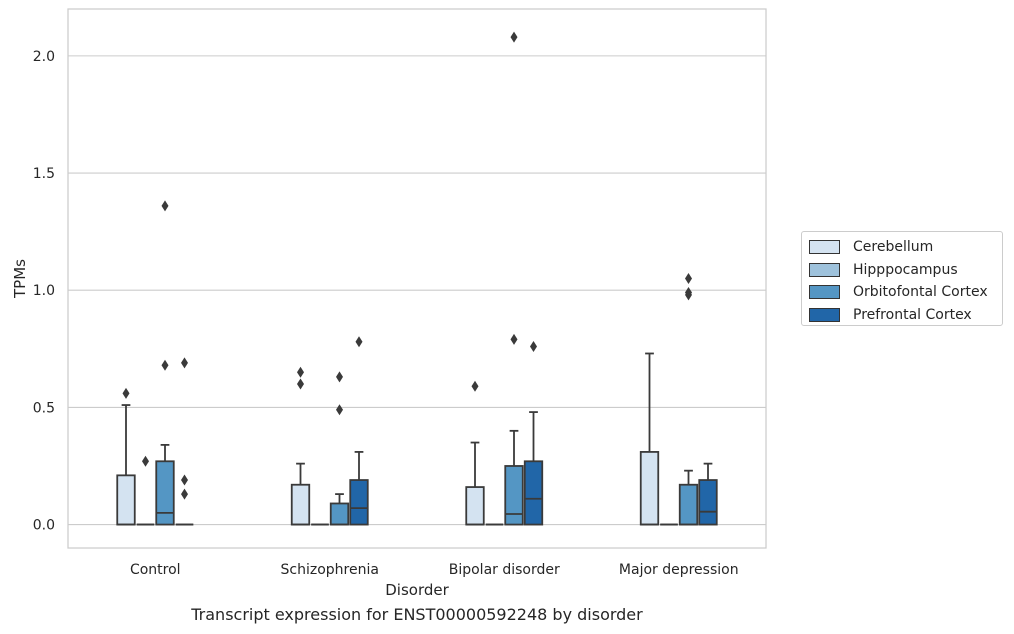  Describe the element at coordinates (44, 57) in the screenshot. I see `y-tick-label: 2.0` at that location.